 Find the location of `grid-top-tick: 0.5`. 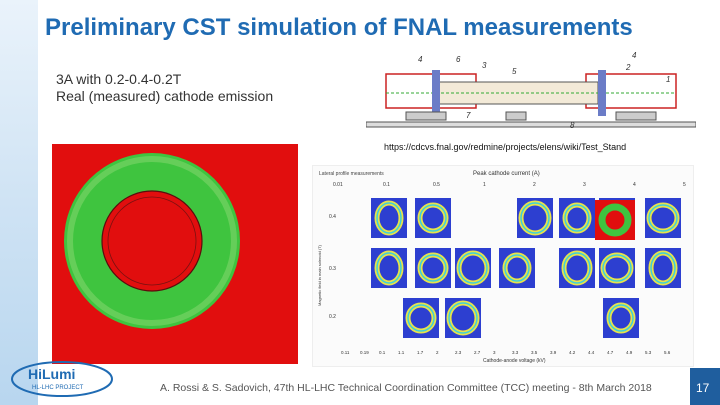

grid-top-tick: 0.5 is located at coordinates (436, 185).